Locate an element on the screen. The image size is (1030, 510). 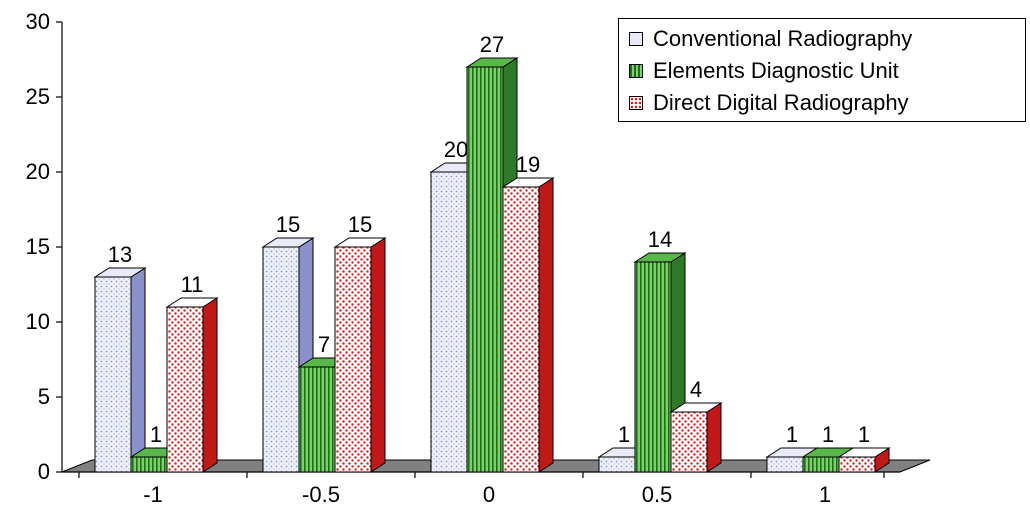
data-label: 27 is located at coordinates (492, 44).